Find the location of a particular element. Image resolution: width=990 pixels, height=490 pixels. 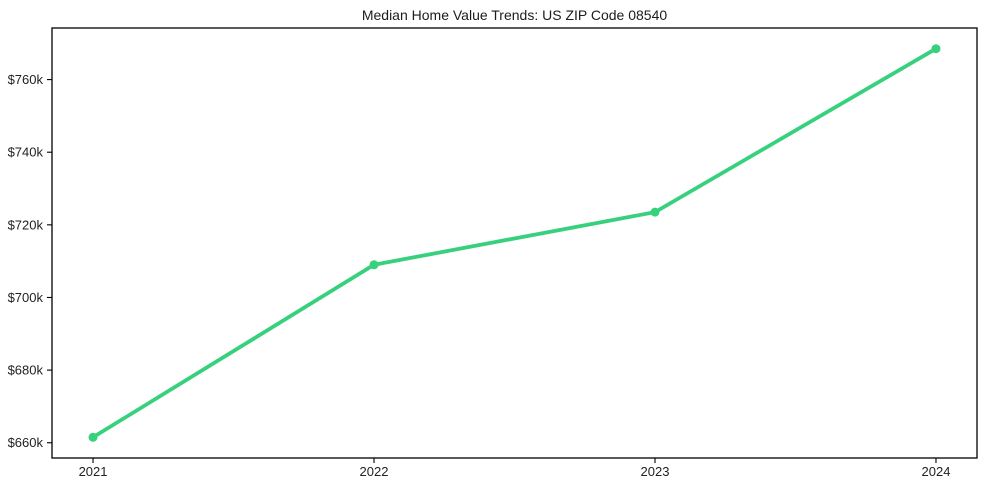

y-tick-label: $700k is located at coordinates (26, 297).